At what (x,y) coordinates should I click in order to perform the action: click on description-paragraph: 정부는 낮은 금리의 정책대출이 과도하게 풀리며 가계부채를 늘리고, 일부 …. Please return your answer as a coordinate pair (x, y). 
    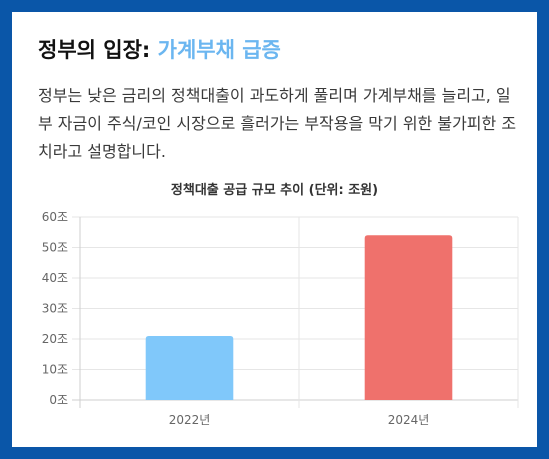
    Looking at the image, I should click on (277, 123).